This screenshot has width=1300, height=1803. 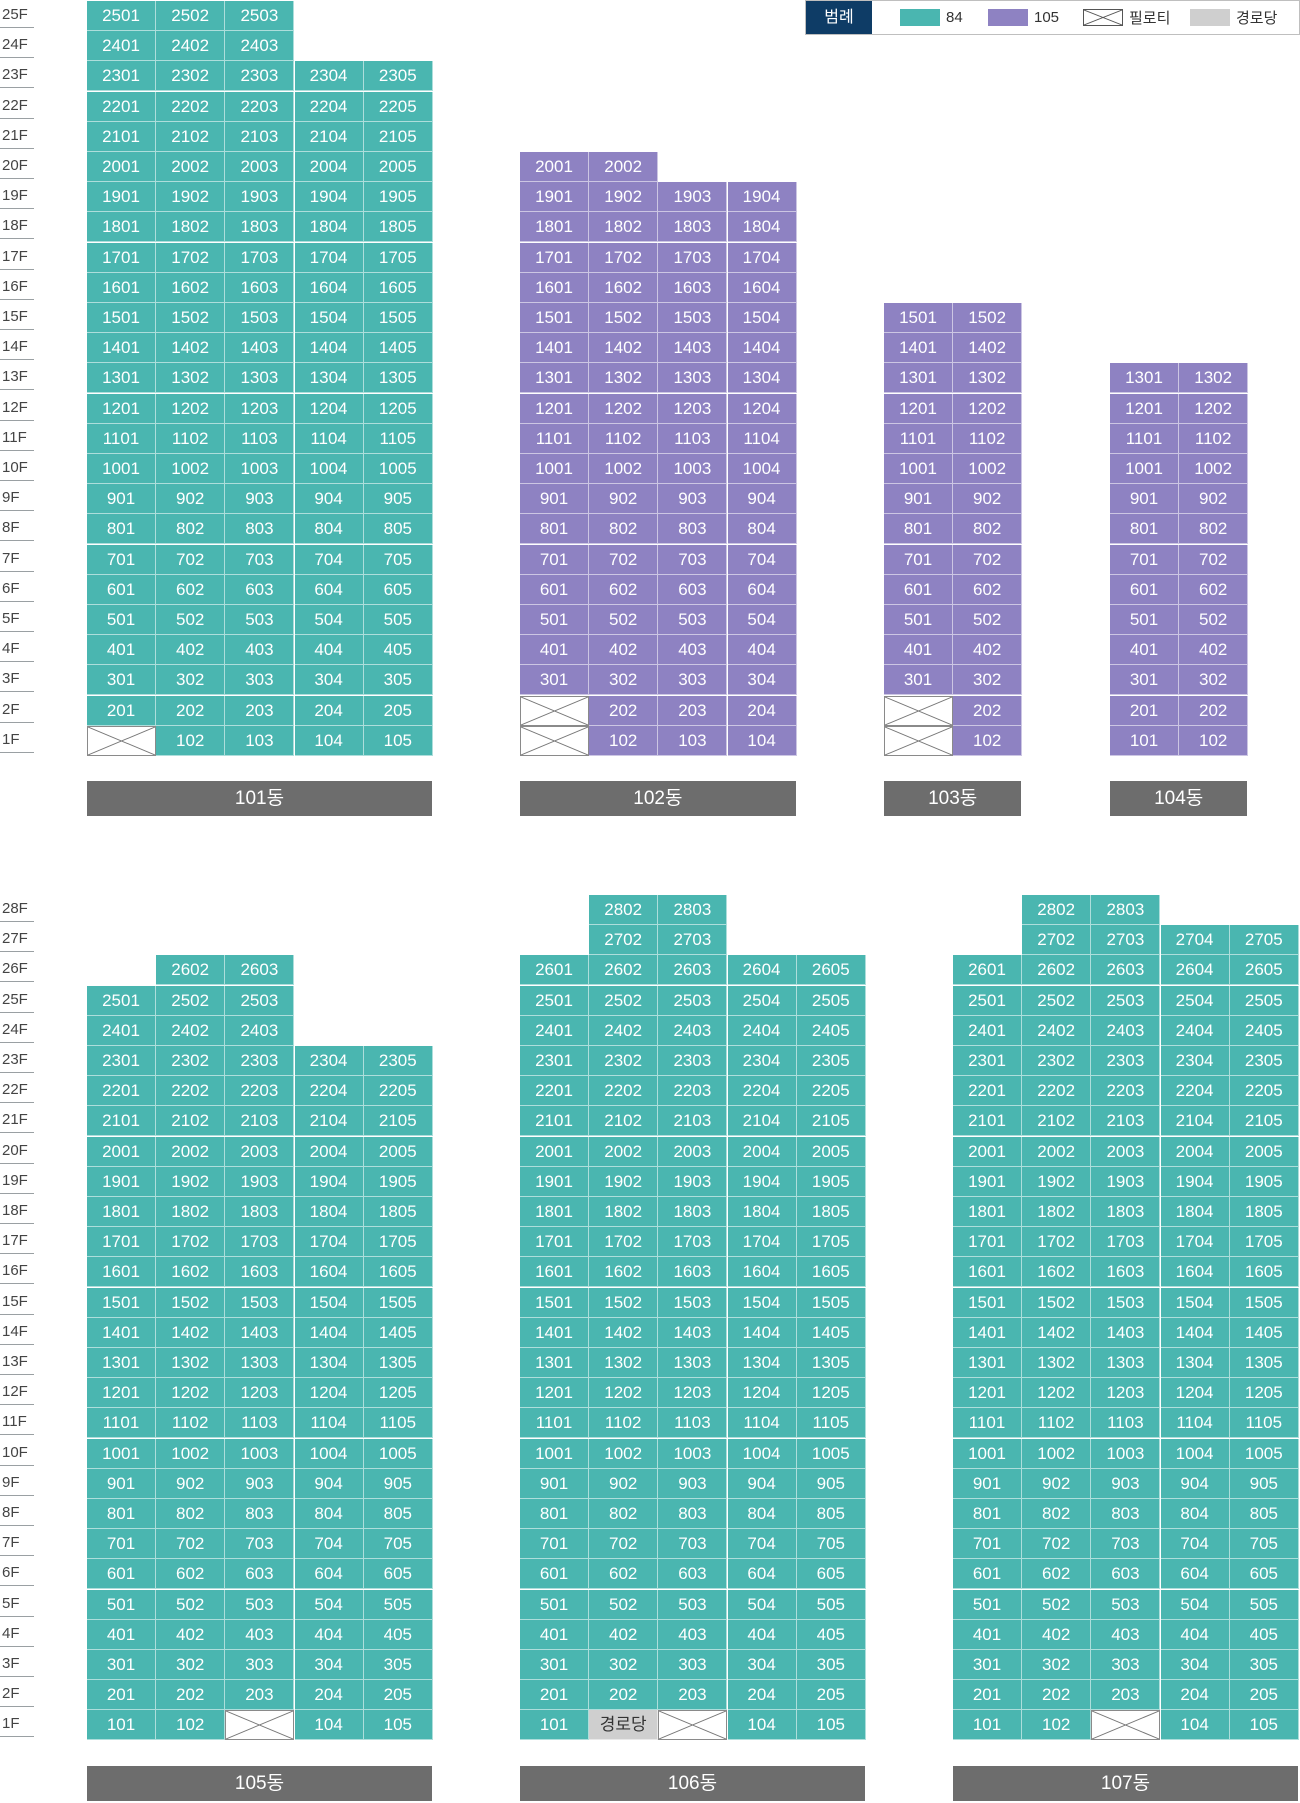 What do you see at coordinates (1144, 378) in the screenshot?
I see `unit-cell: 1301` at bounding box center [1144, 378].